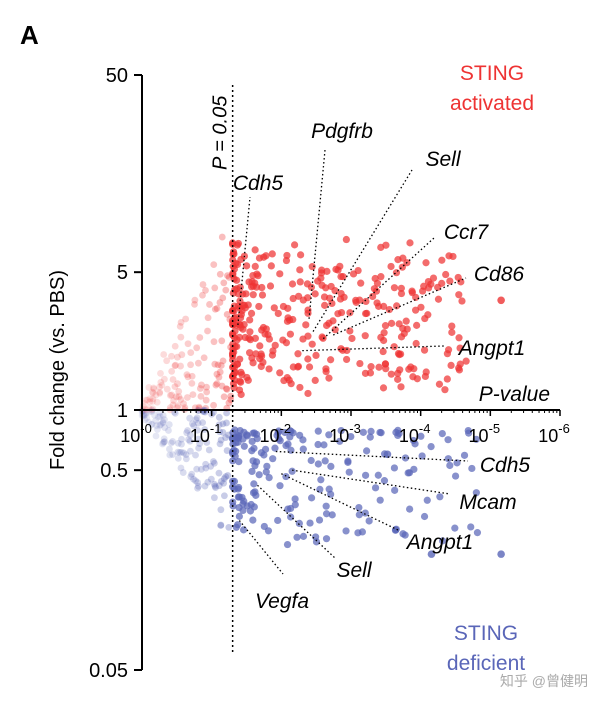 This screenshot has width=600, height=702. I want to click on annotation-label: Cdh5, so click(258, 183).